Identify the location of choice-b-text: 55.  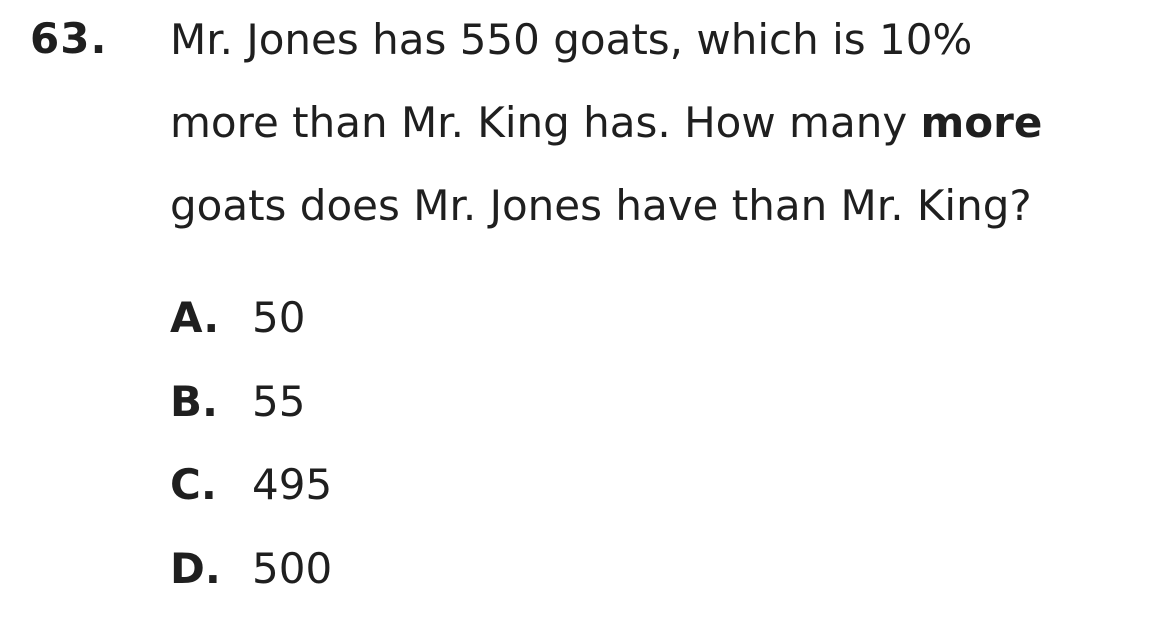
(278, 402).